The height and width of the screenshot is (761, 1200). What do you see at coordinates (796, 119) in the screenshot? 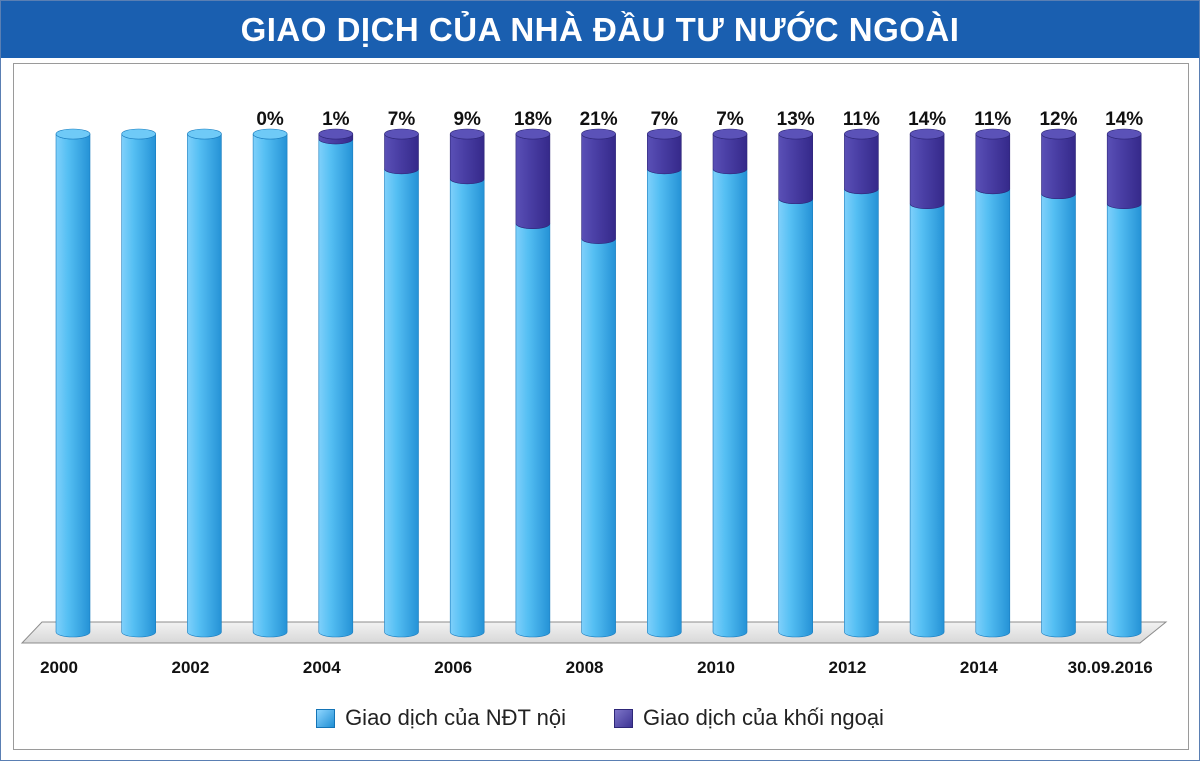
I see `data-label: 13%` at bounding box center [796, 119].